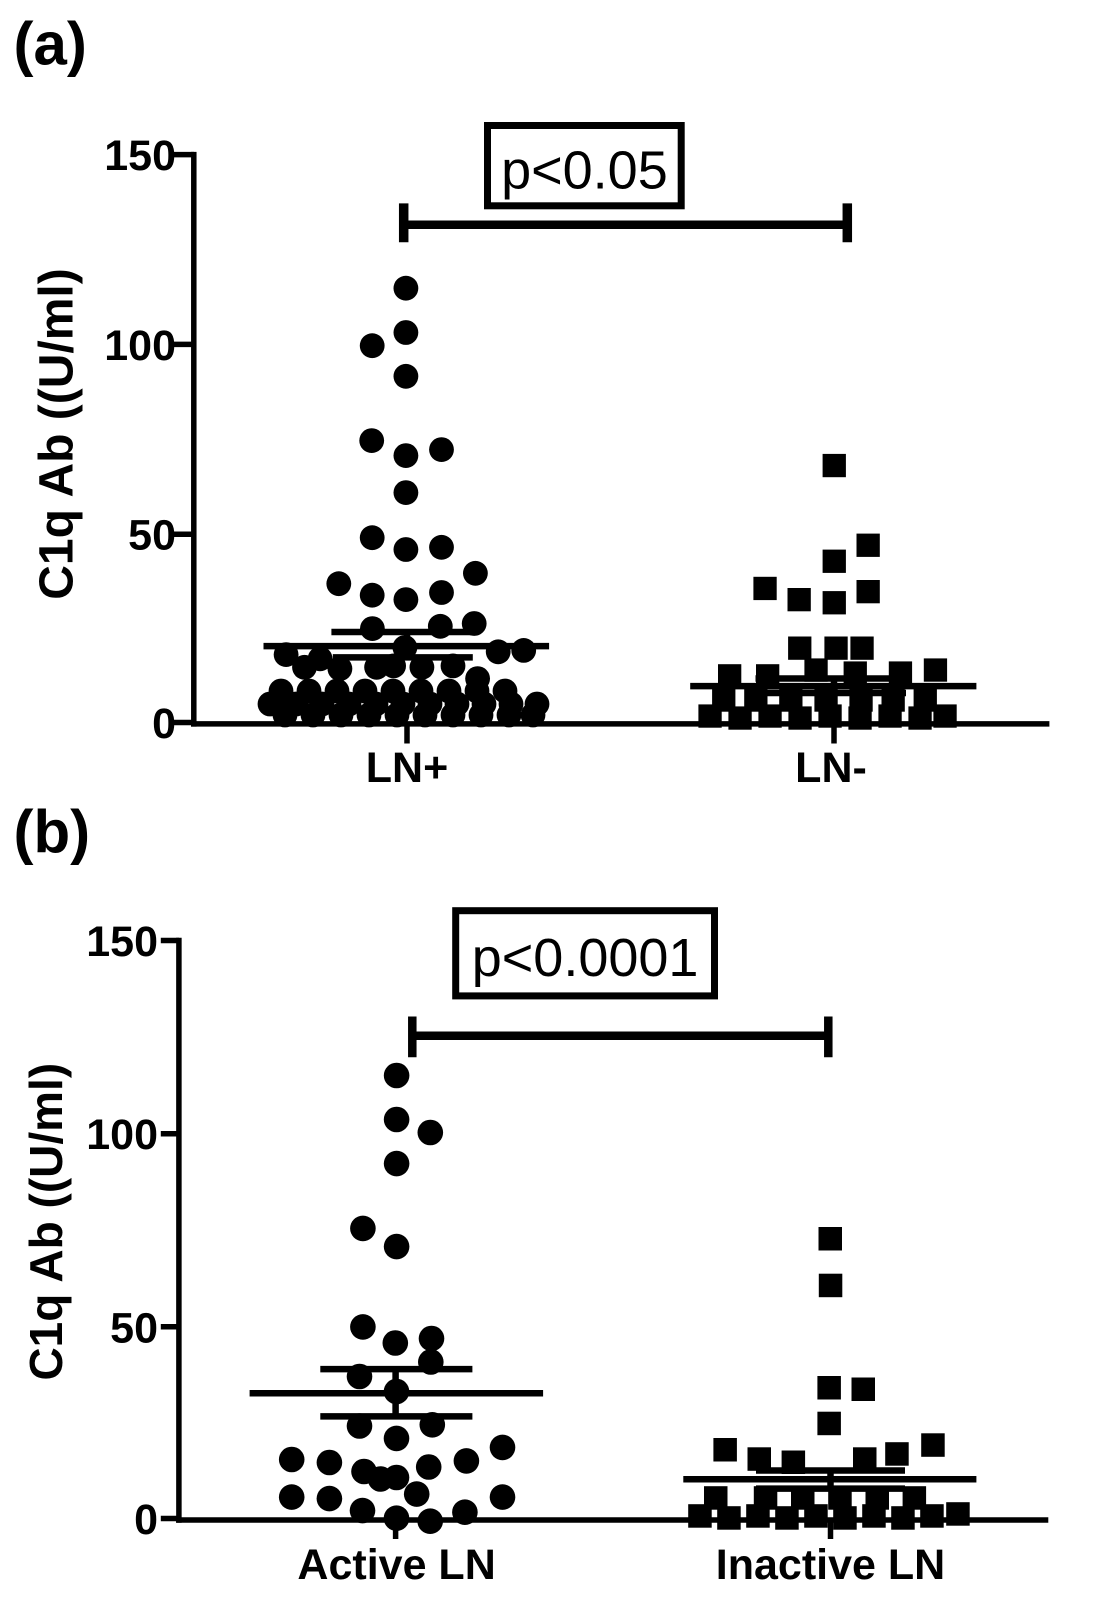  I want to click on svg-text: p<0.05, so click(584, 170).